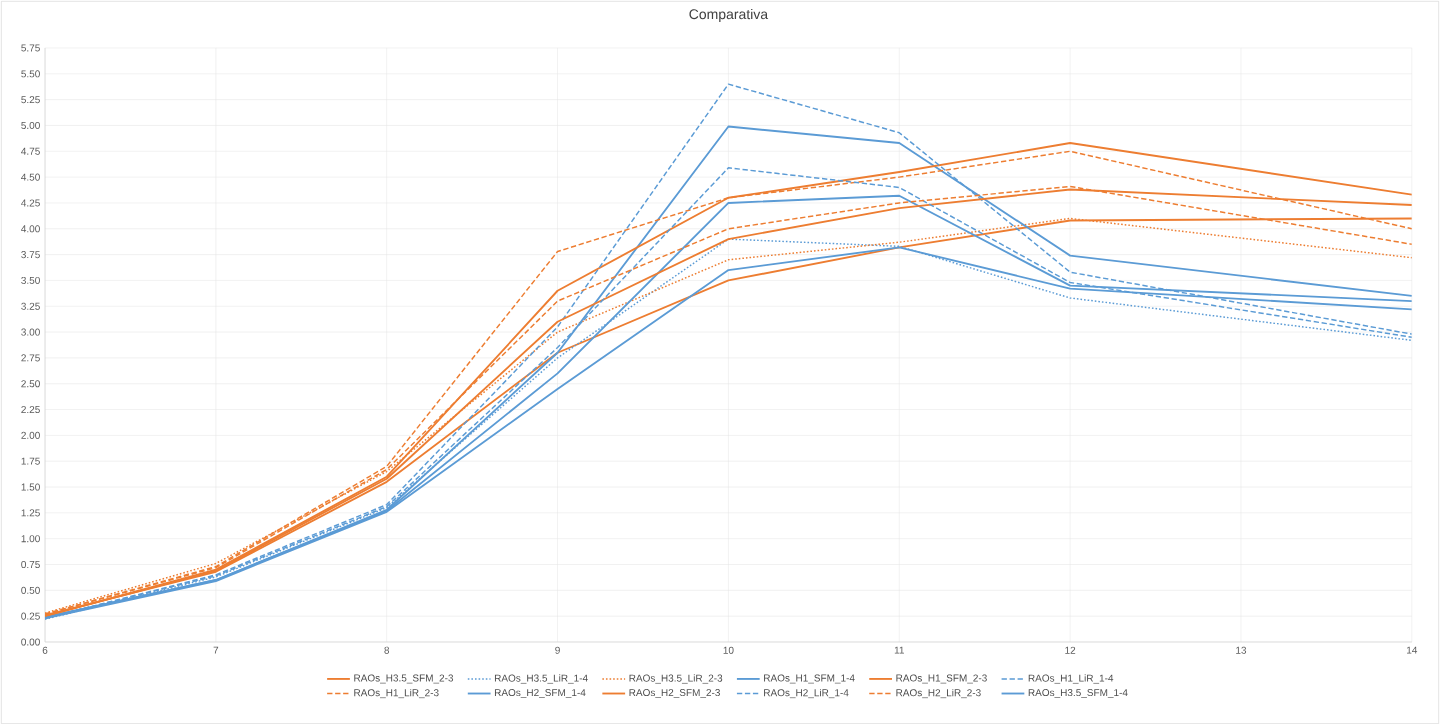 The width and height of the screenshot is (1440, 725). What do you see at coordinates (30, 255) in the screenshot?
I see `y-tick-label: 3.75` at bounding box center [30, 255].